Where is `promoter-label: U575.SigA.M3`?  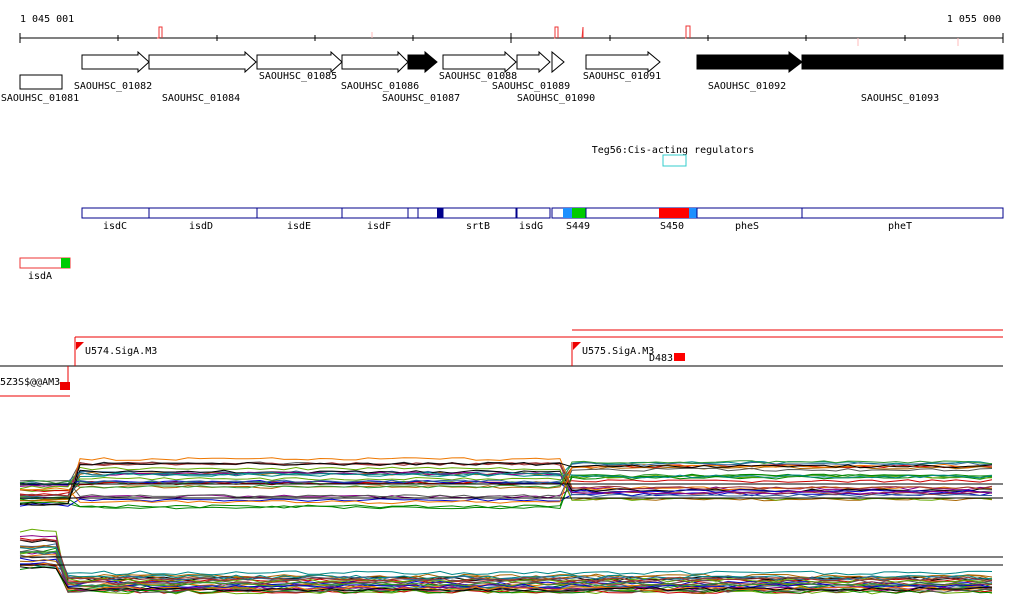 promoter-label: U575.SigA.M3 is located at coordinates (618, 351).